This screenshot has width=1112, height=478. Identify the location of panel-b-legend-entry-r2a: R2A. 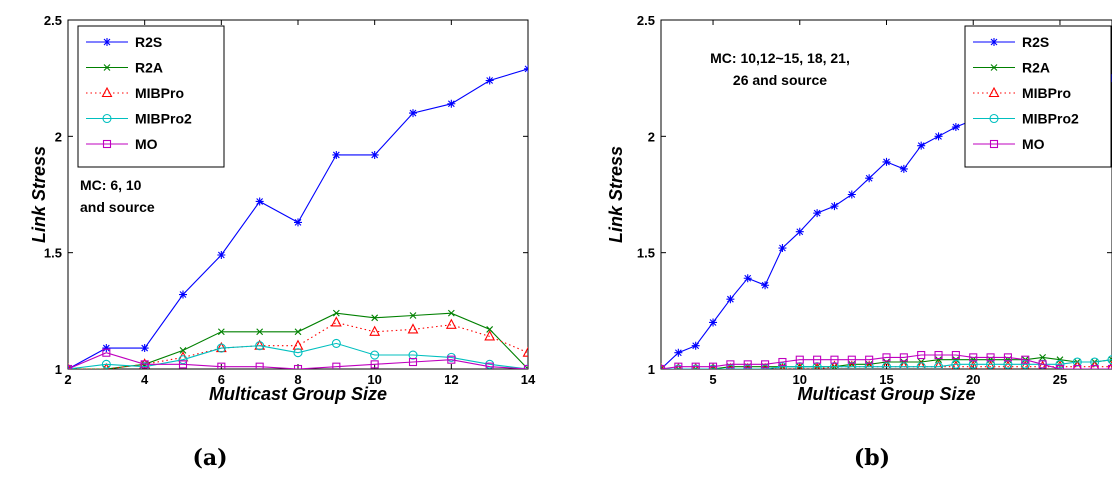
(1011, 68).